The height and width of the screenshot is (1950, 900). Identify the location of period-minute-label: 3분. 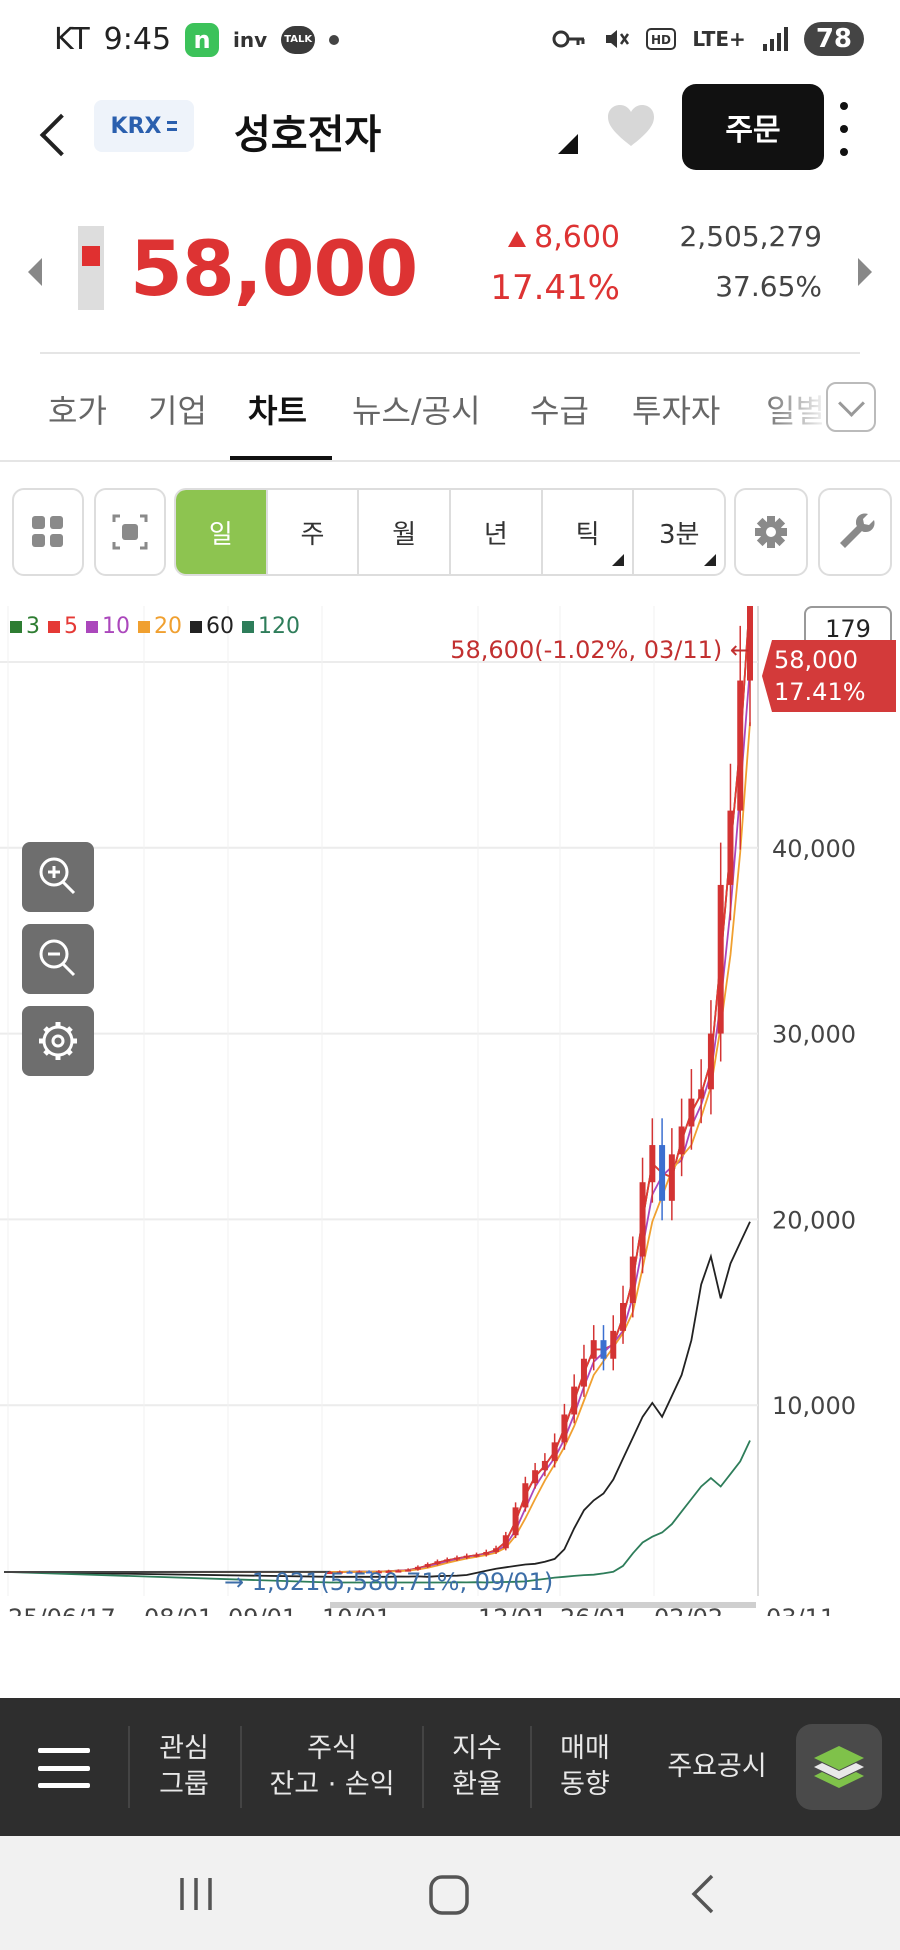
(679, 534).